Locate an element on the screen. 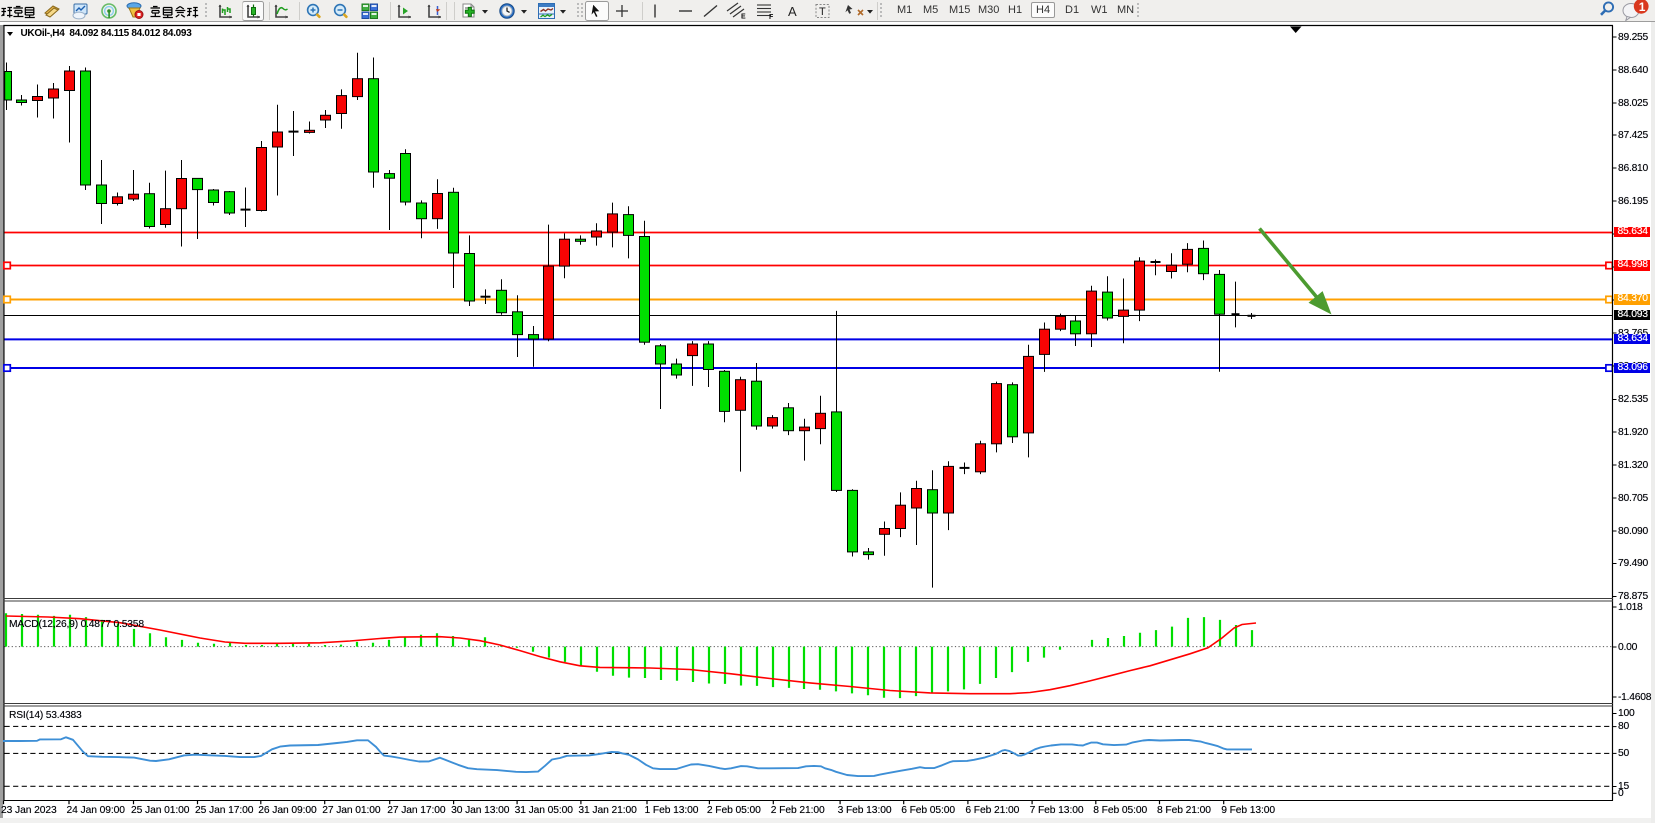  svg-text: T is located at coordinates (822, 12).